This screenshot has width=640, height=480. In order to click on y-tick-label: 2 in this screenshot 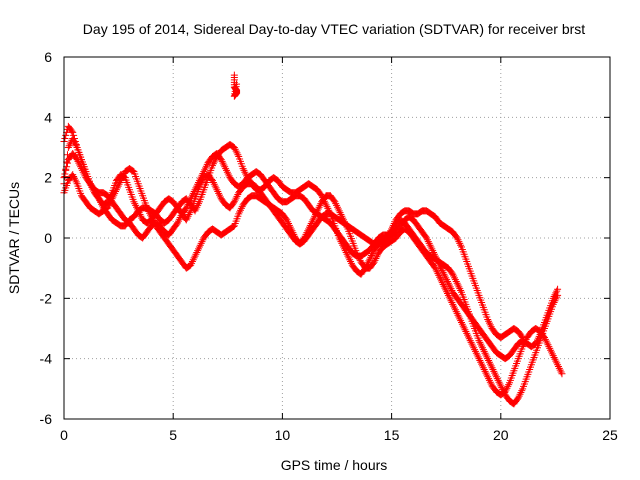, I will do `click(48, 178)`.